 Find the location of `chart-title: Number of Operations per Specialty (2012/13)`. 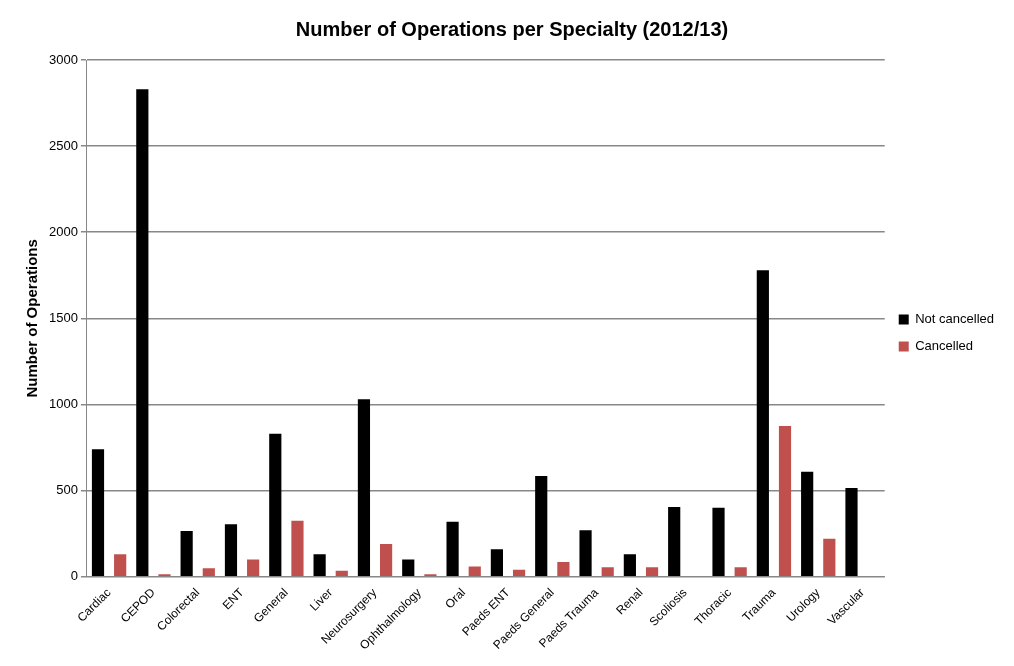

chart-title: Number of Operations per Specialty (2012/13) is located at coordinates (512, 28).